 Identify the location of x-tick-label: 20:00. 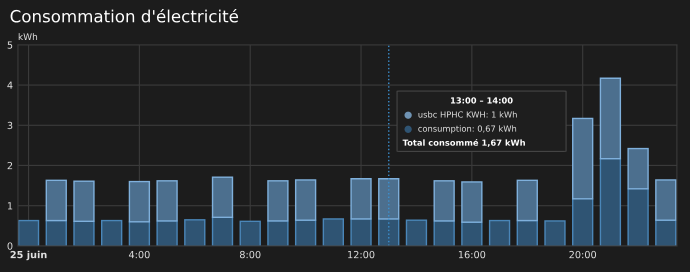
(582, 254).